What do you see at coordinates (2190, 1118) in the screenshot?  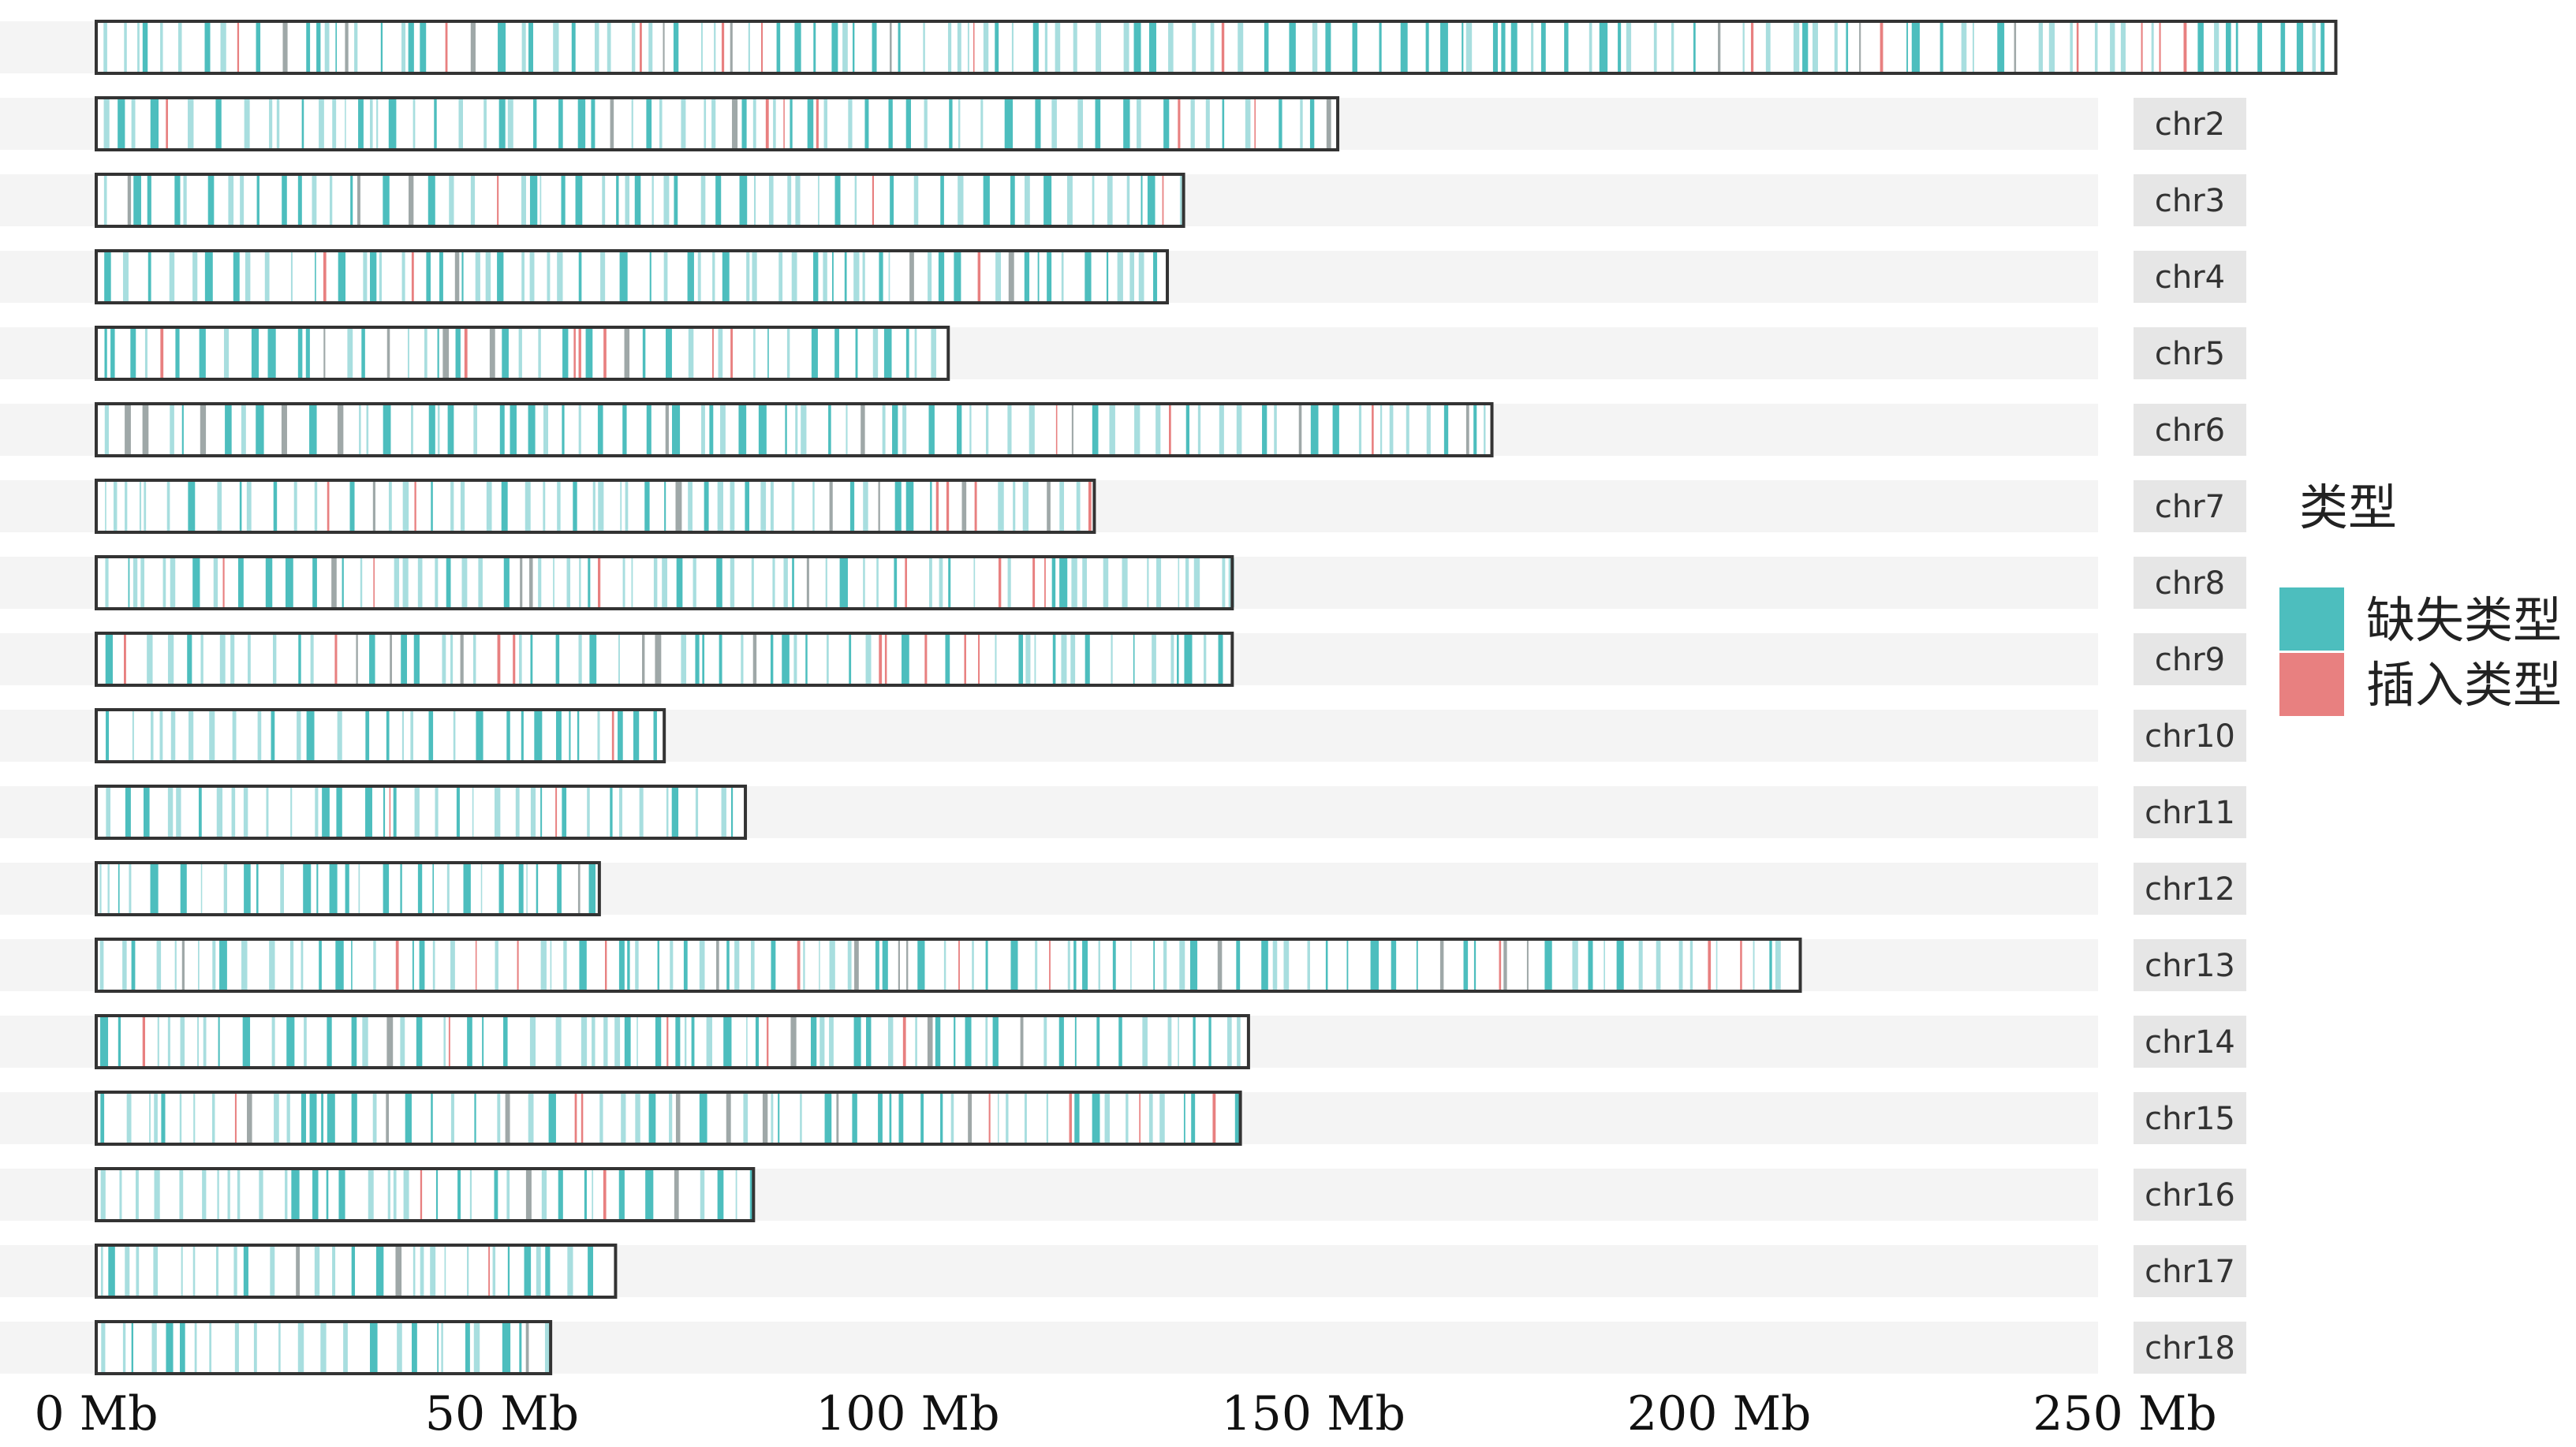 I see `chromosome-label-box` at bounding box center [2190, 1118].